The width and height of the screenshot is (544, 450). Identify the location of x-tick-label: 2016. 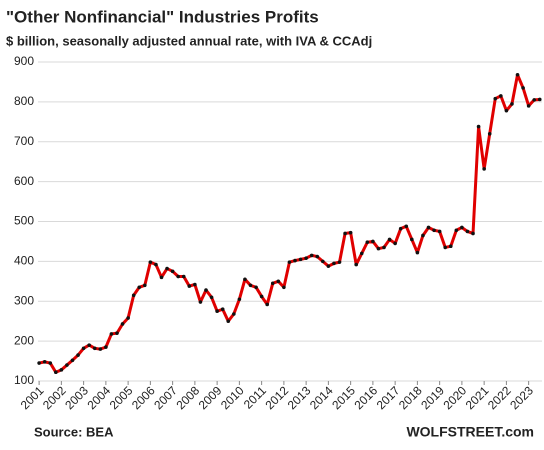
(365, 397).